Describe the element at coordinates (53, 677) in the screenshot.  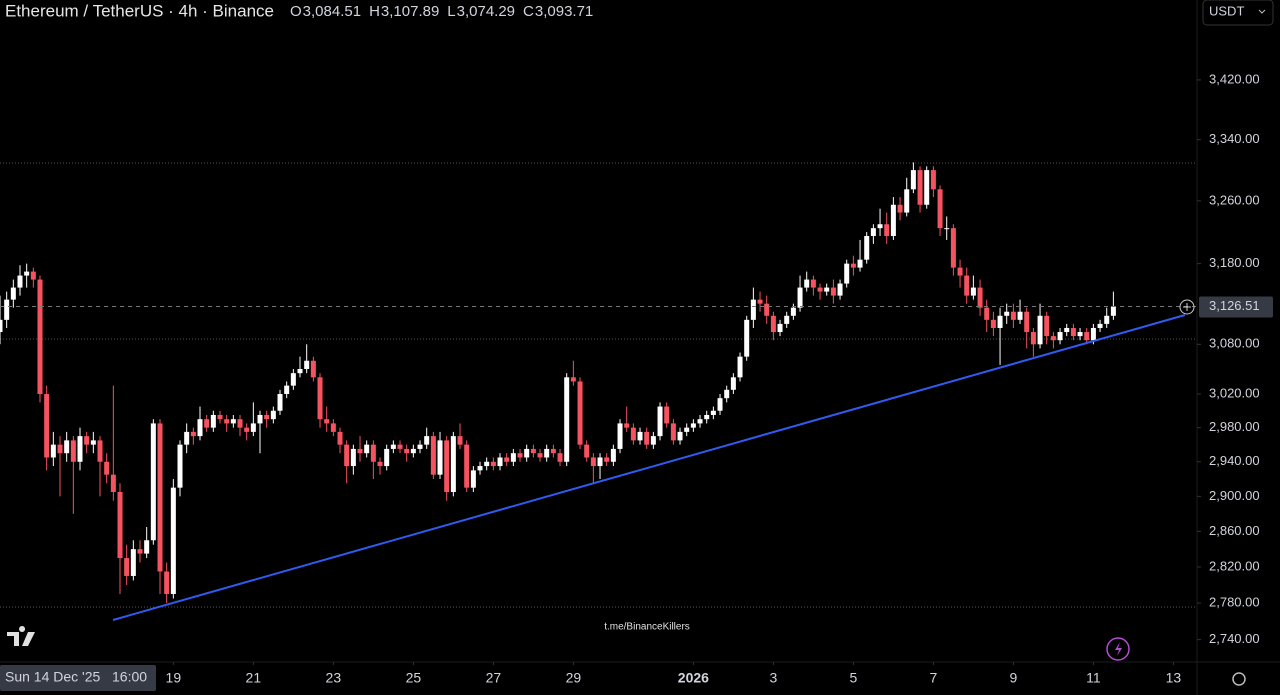
I see `crosshair-date: Sun 14 Dec '25` at that location.